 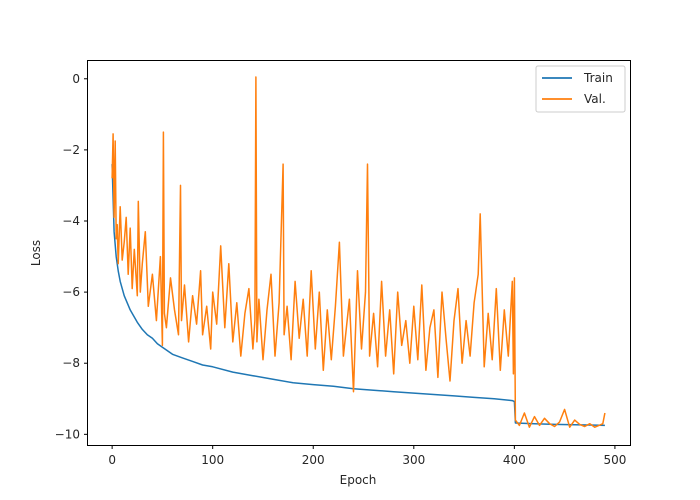 I want to click on legend-label-train: Train, so click(x=598, y=78).